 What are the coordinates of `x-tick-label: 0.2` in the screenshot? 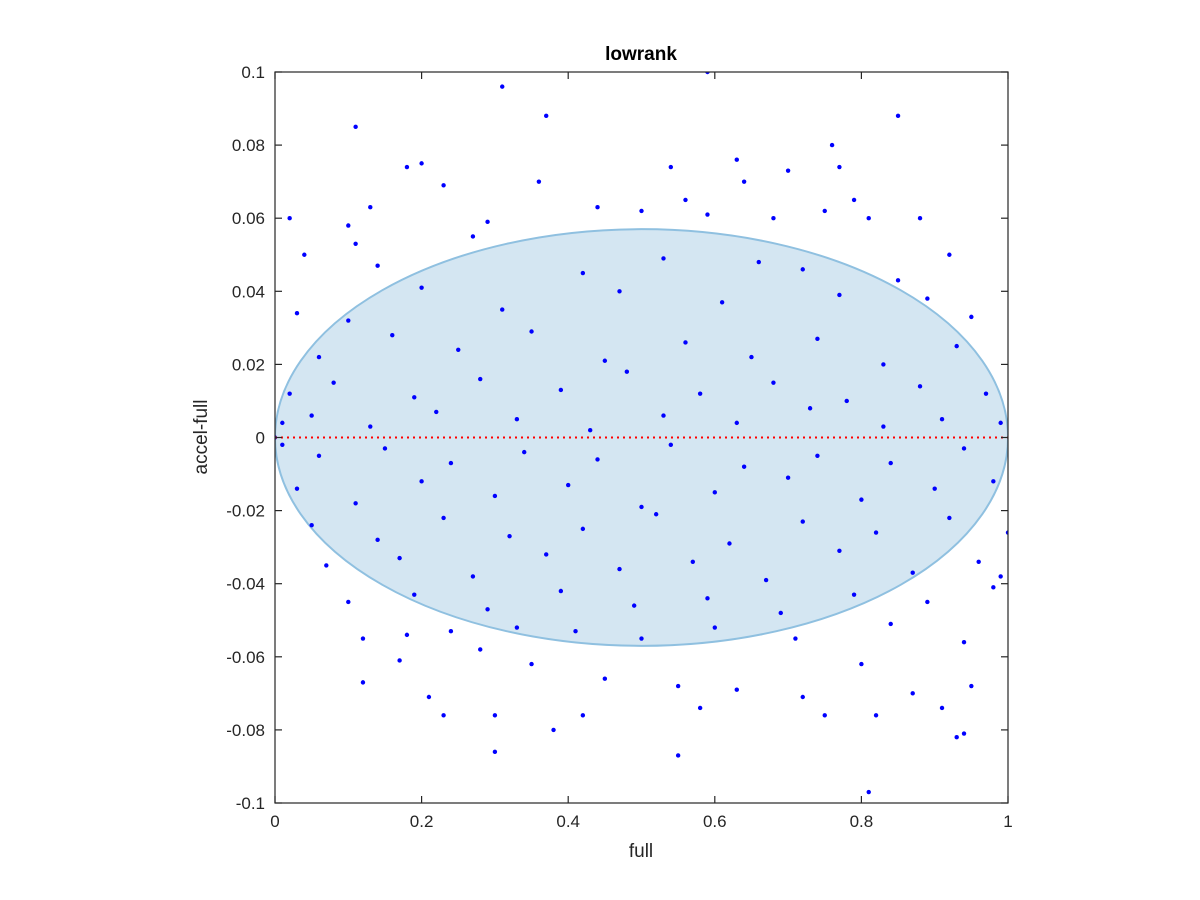 It's located at (422, 821).